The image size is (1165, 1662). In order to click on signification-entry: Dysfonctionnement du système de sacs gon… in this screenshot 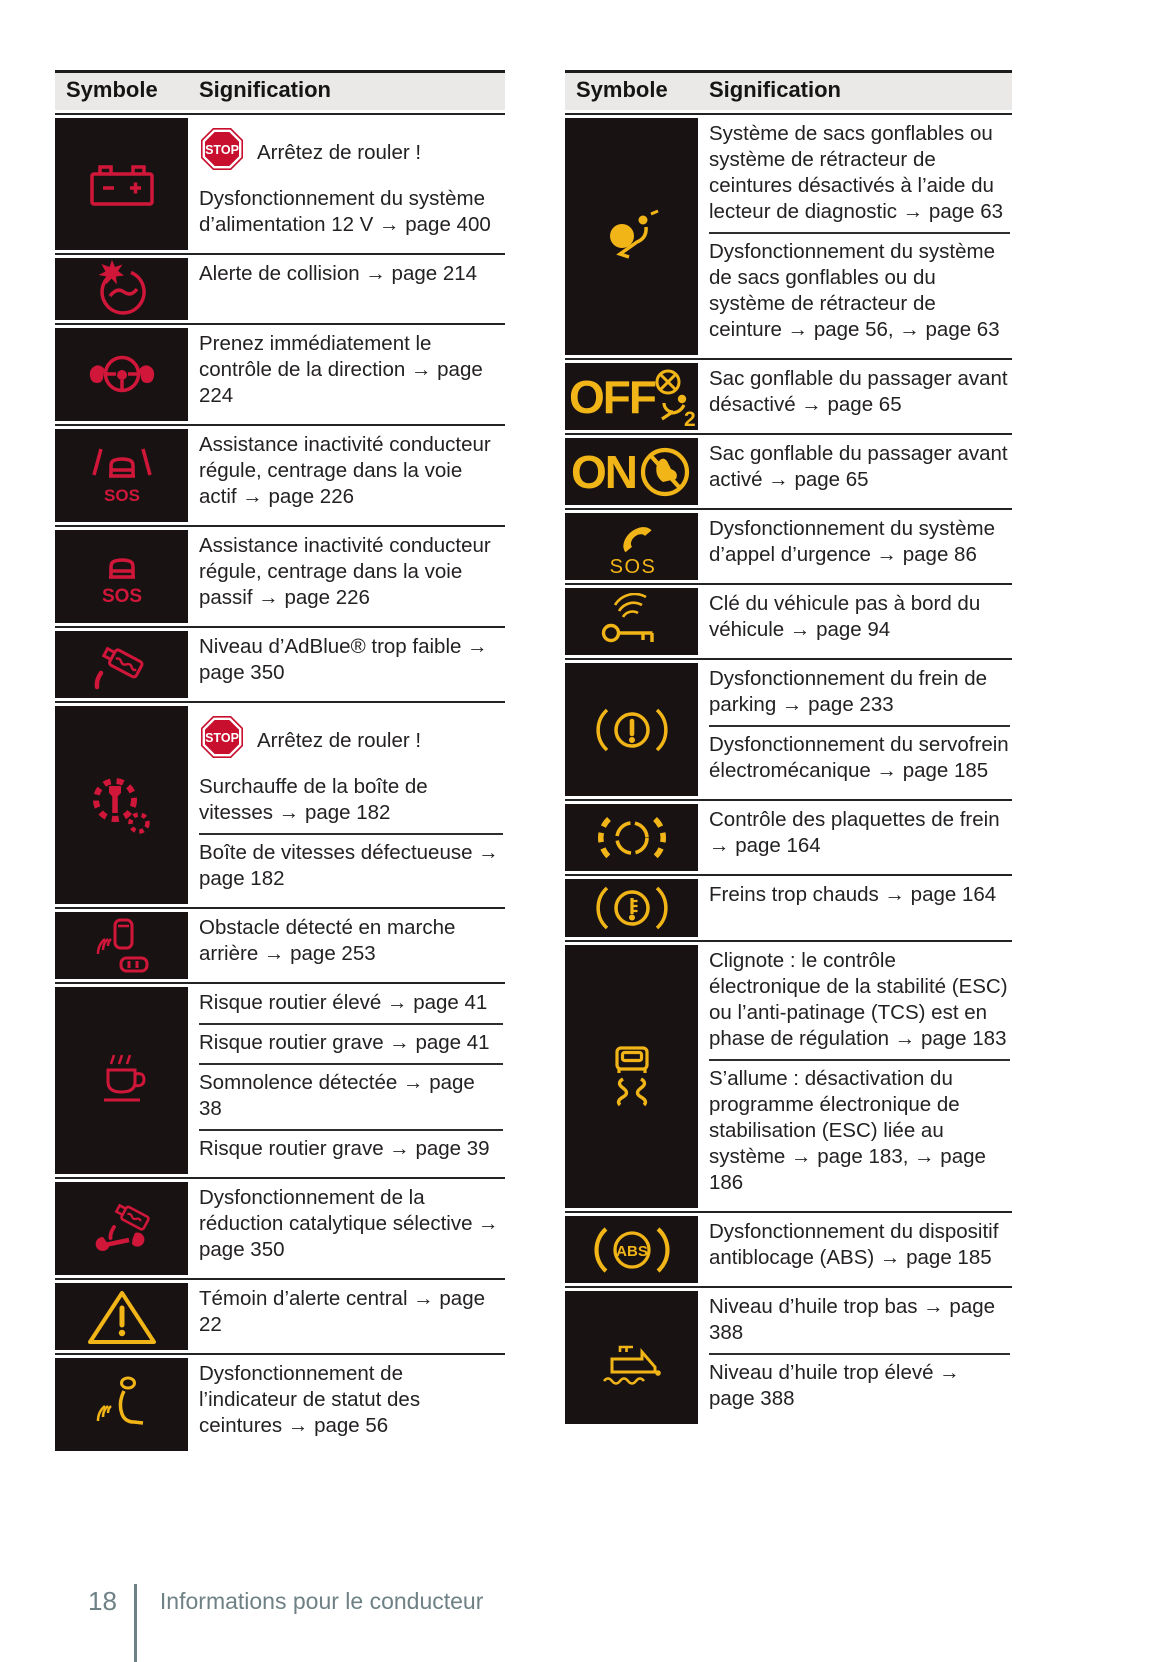, I will do `click(859, 291)`.